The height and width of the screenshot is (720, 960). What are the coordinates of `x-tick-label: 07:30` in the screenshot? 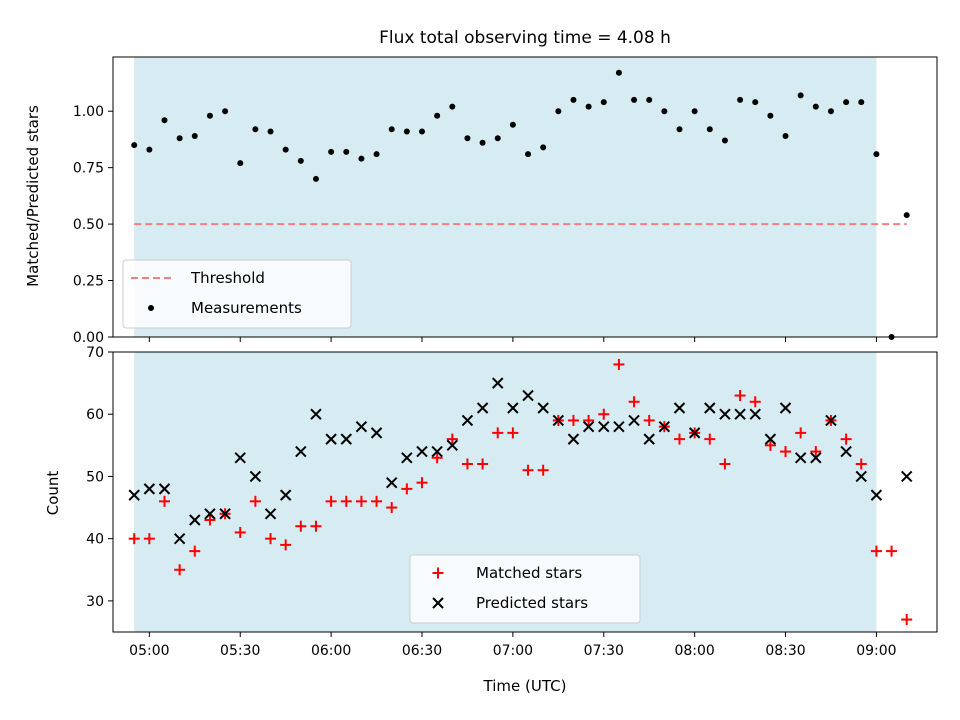 It's located at (604, 651).